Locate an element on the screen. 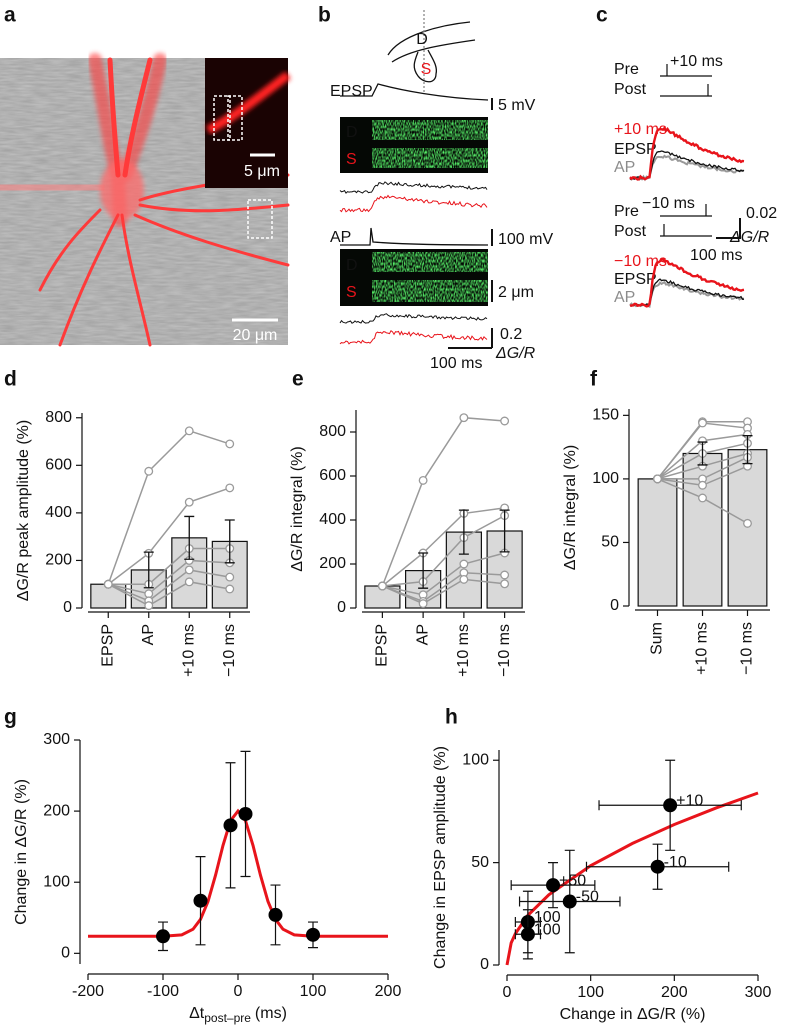 The image size is (788, 1030). schematic-label: S is located at coordinates (426, 69).